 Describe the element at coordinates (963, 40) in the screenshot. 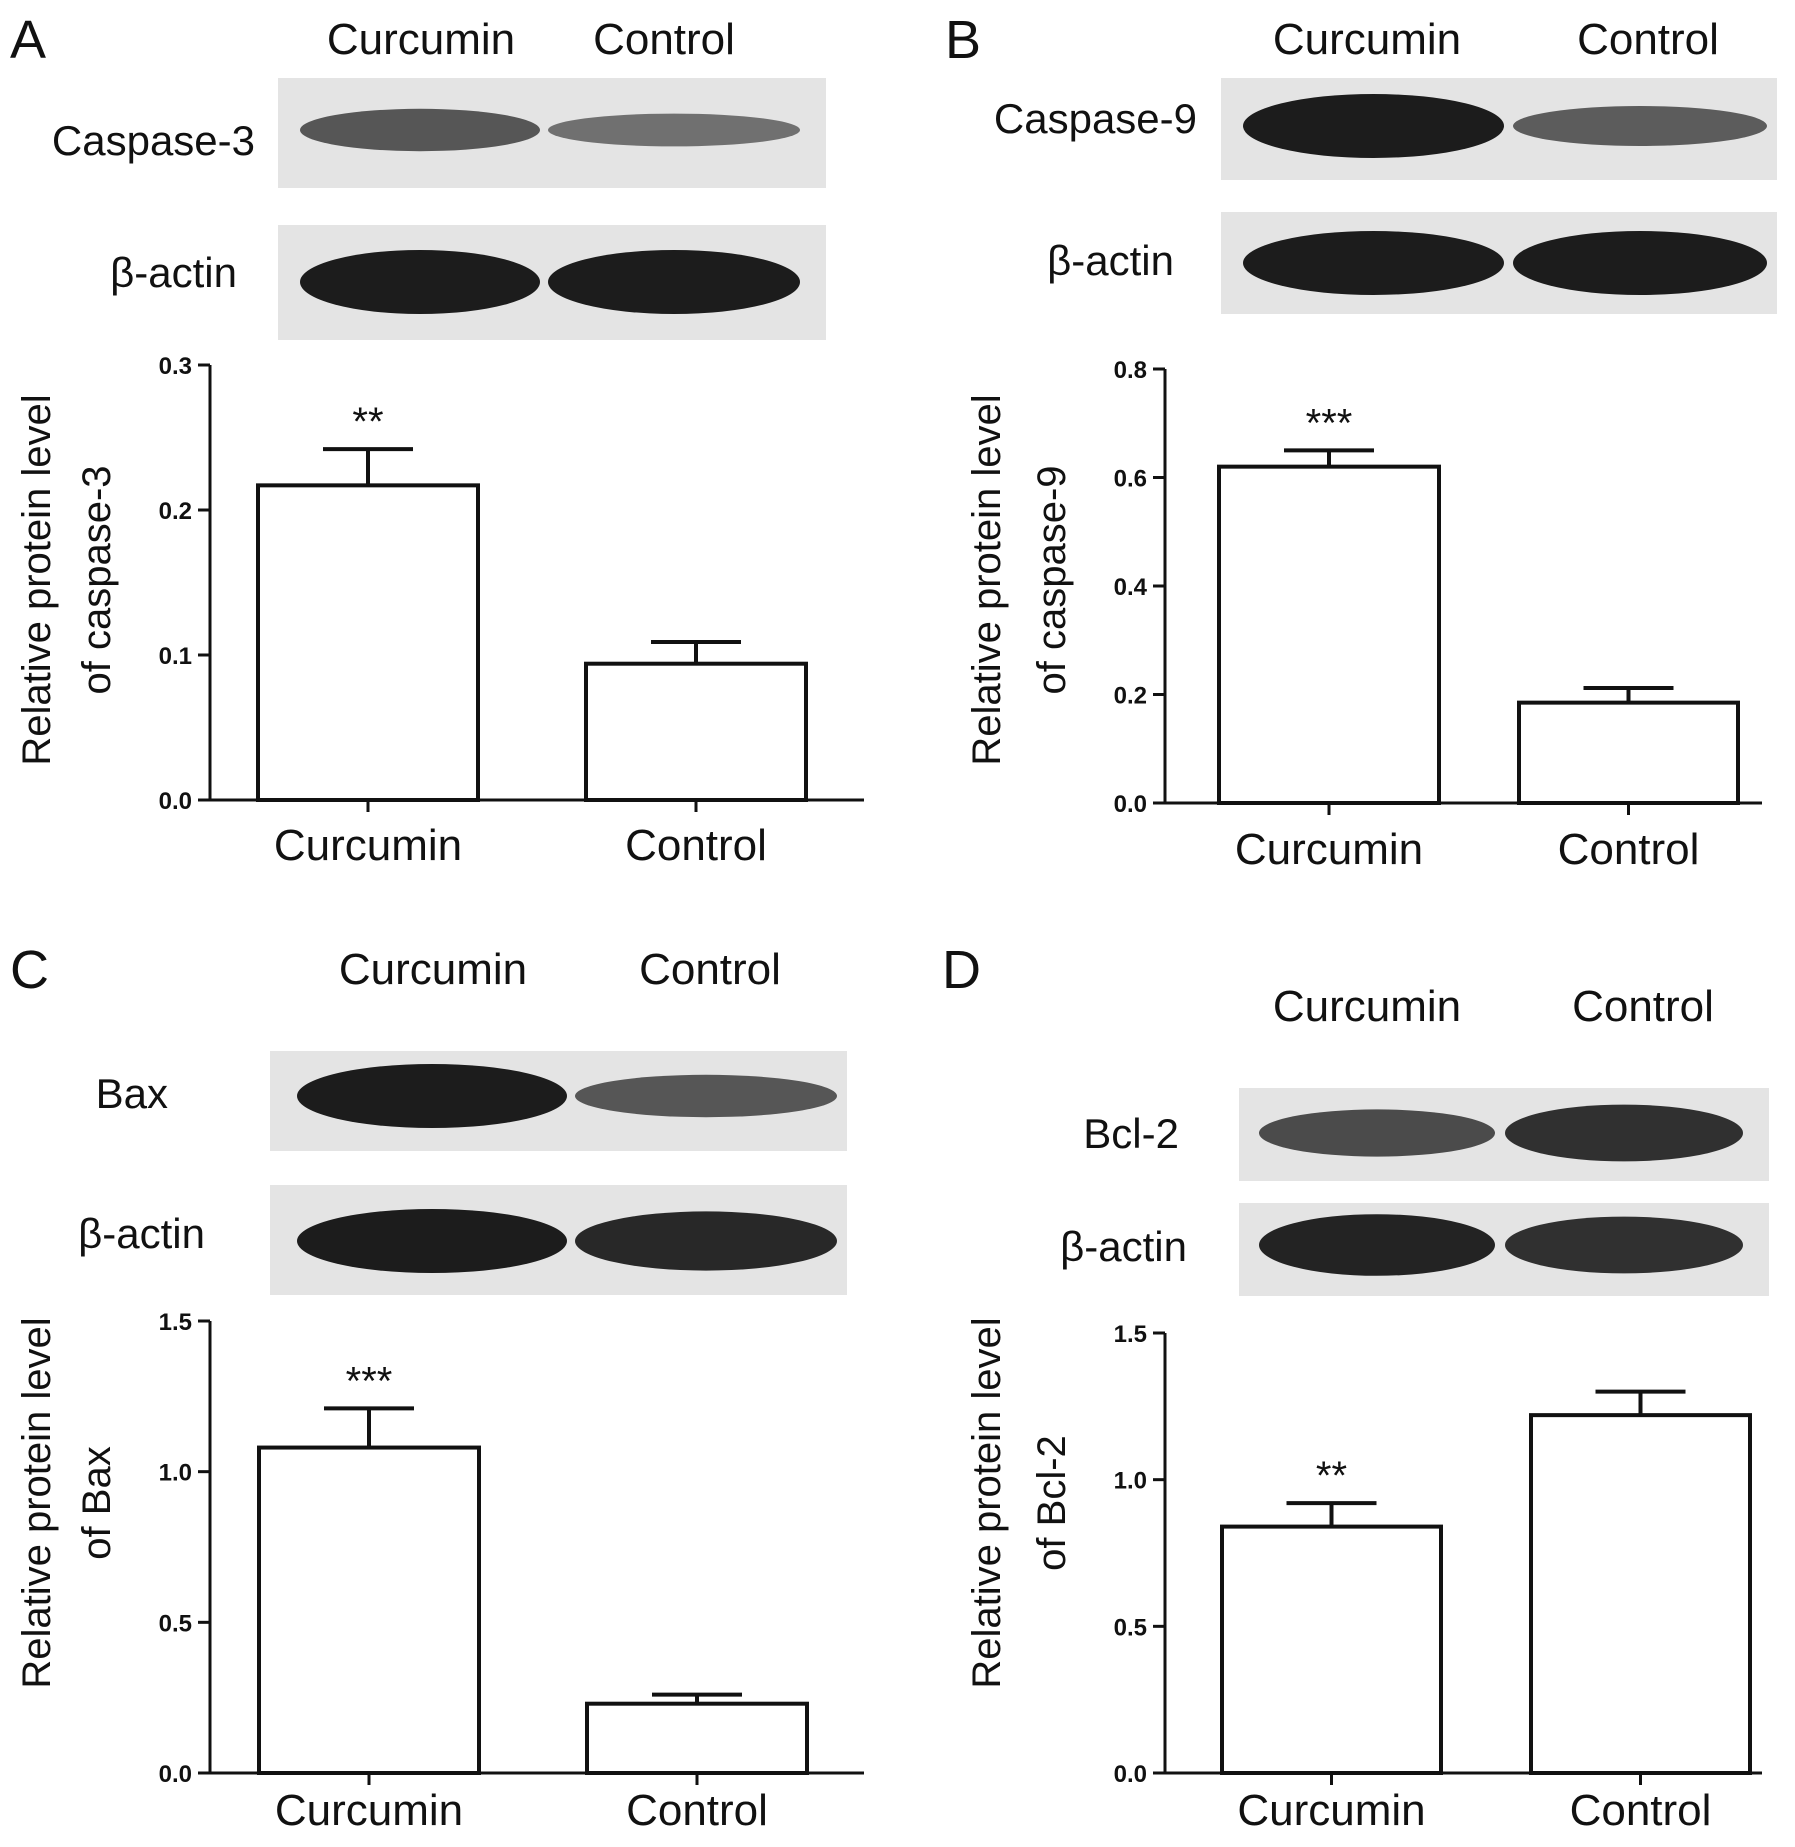

I see `panel-letter: B` at that location.